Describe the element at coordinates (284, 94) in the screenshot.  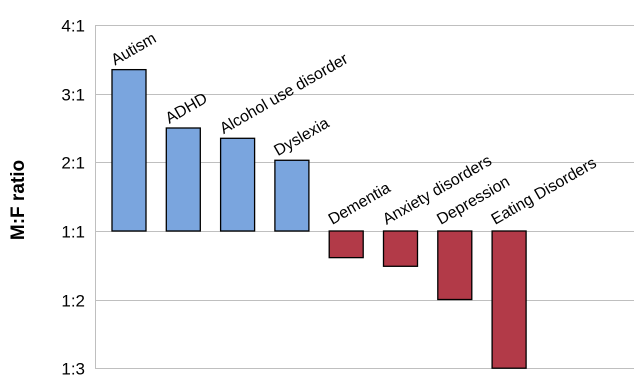
I see `bar-label: Alcohol use disorder` at that location.